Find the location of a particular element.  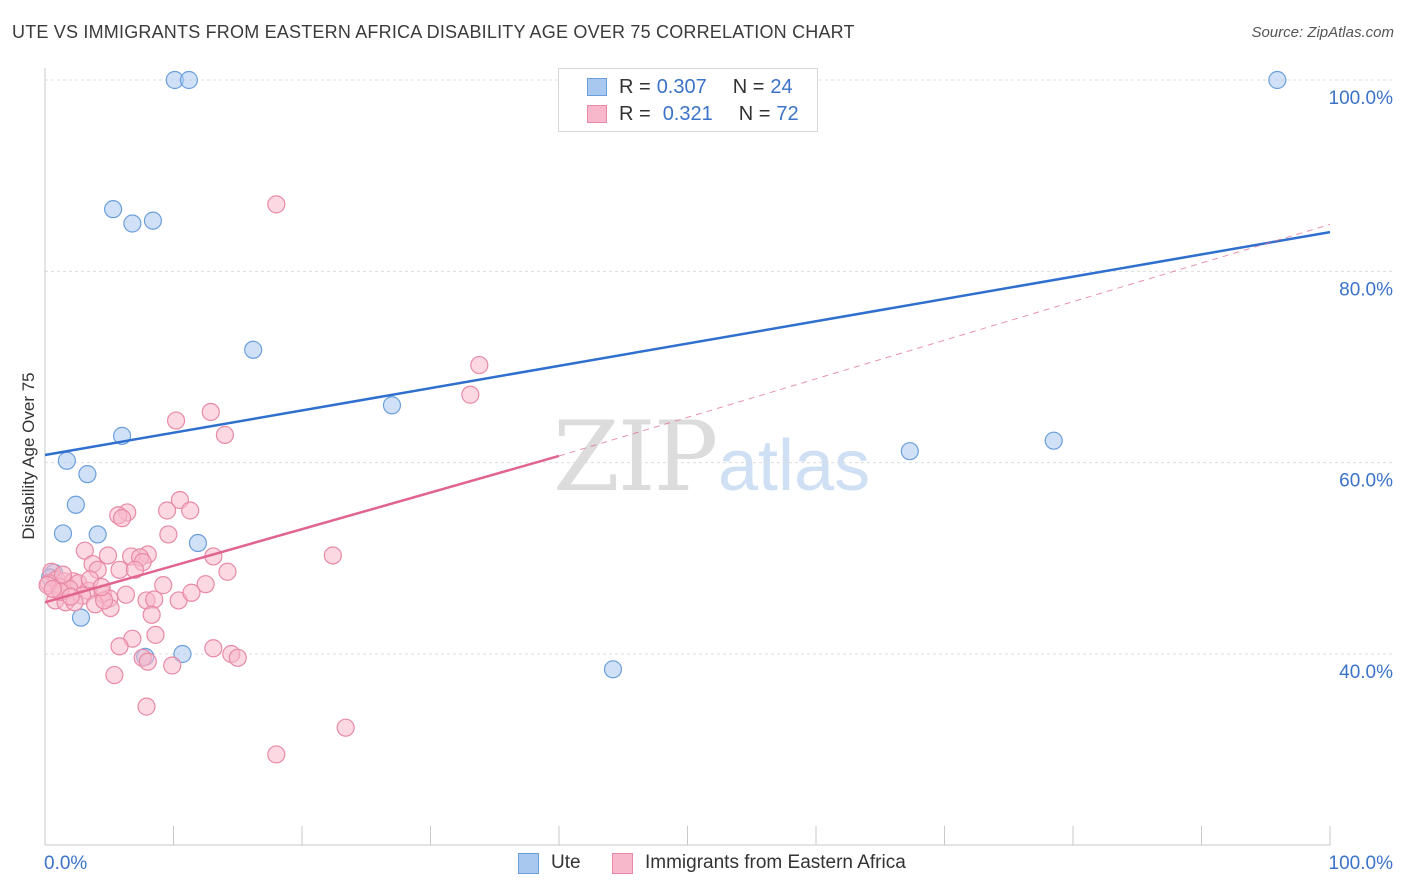

legend-r-value-ute: 0.307 is located at coordinates (681, 86).